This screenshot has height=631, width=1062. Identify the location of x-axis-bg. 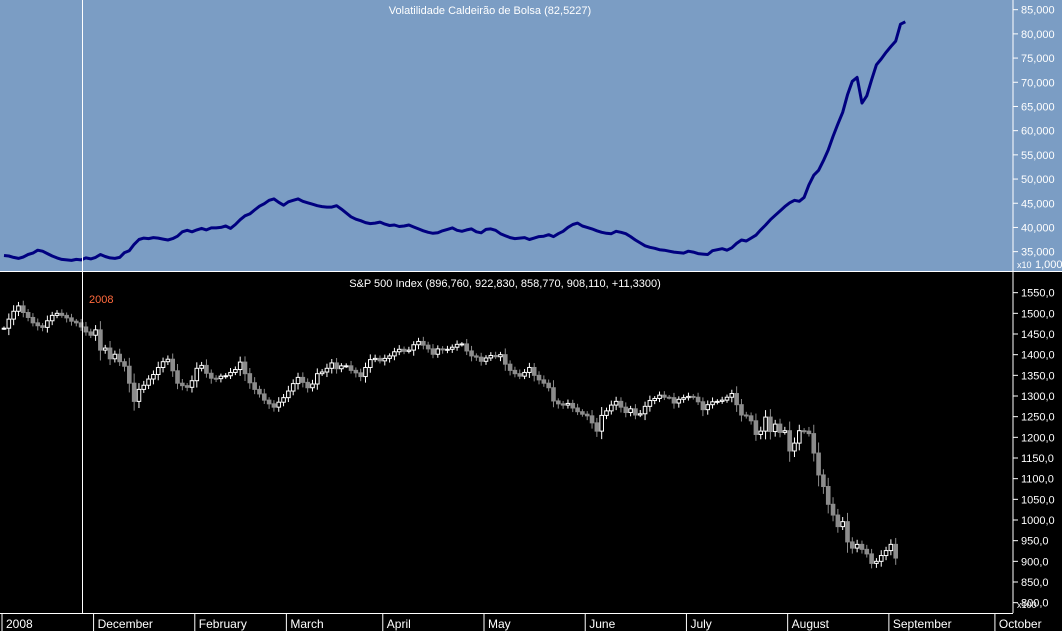
(506, 622).